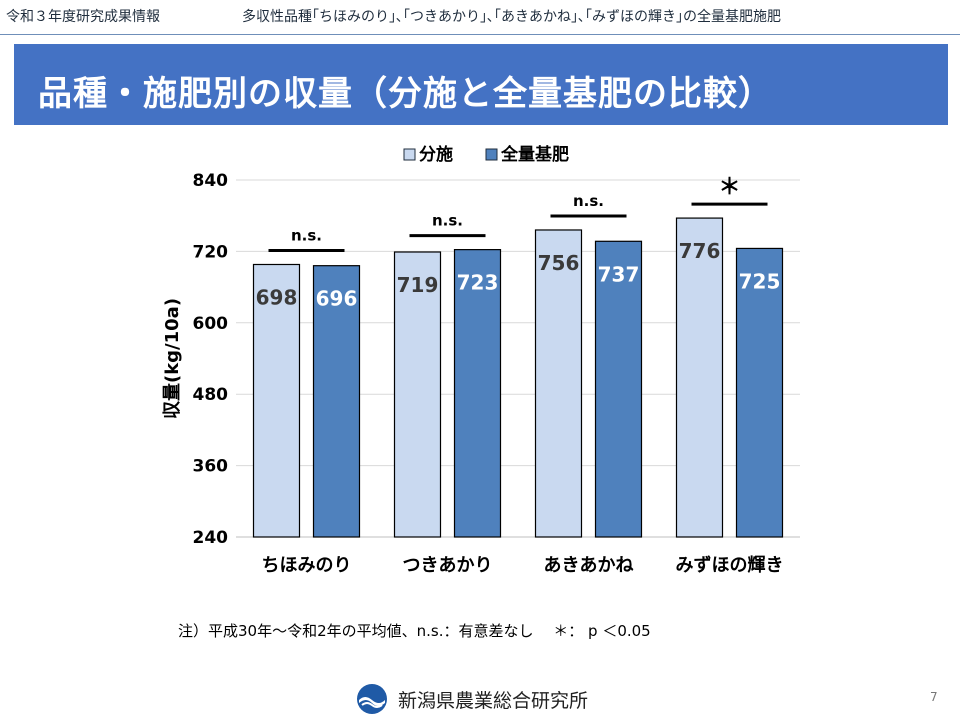 The height and width of the screenshot is (720, 960). I want to click on bar-value-label: 698, so click(277, 297).